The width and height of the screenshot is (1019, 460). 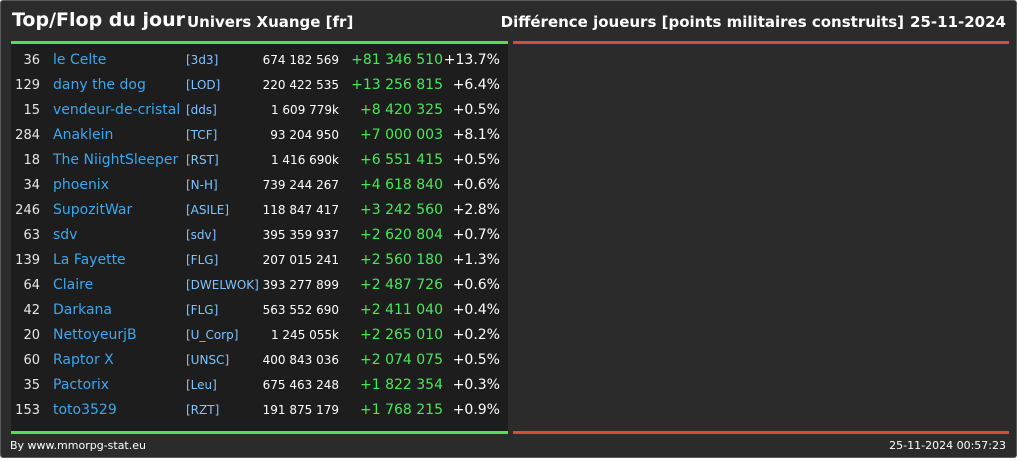 What do you see at coordinates (401, 185) in the screenshot?
I see `delta-value: +4 618 840` at bounding box center [401, 185].